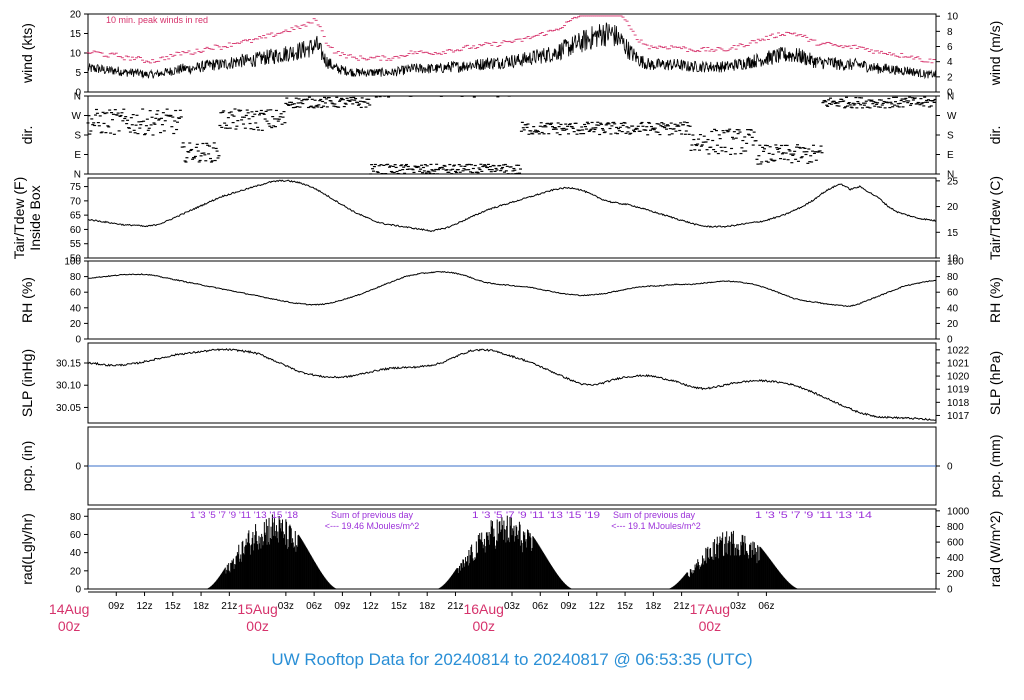 The width and height of the screenshot is (1024, 700). I want to click on tick-label-left: 10, so click(76, 54).